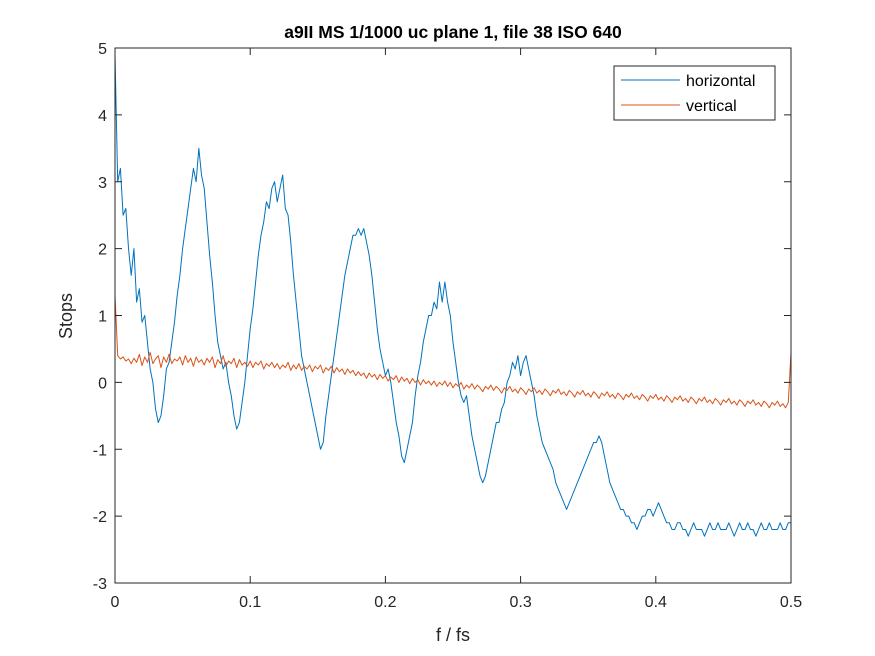 This screenshot has height=656, width=875. I want to click on y-tick-label: -2, so click(100, 517).